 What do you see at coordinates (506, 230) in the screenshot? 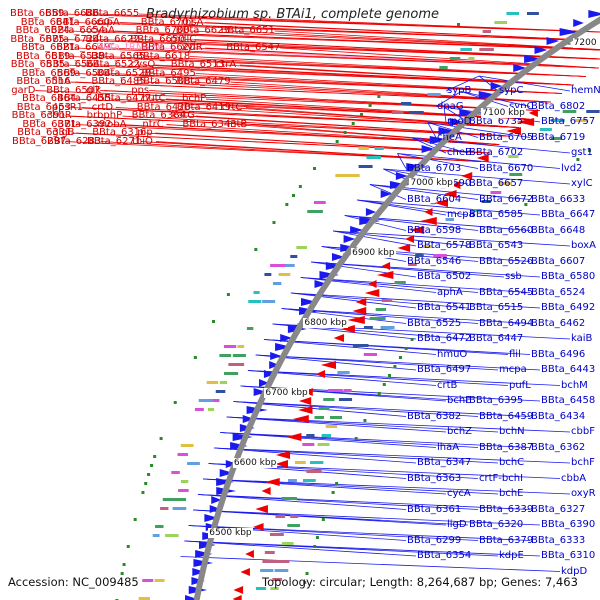
I see `gene-label-right: BBta_6560` at bounding box center [506, 230].